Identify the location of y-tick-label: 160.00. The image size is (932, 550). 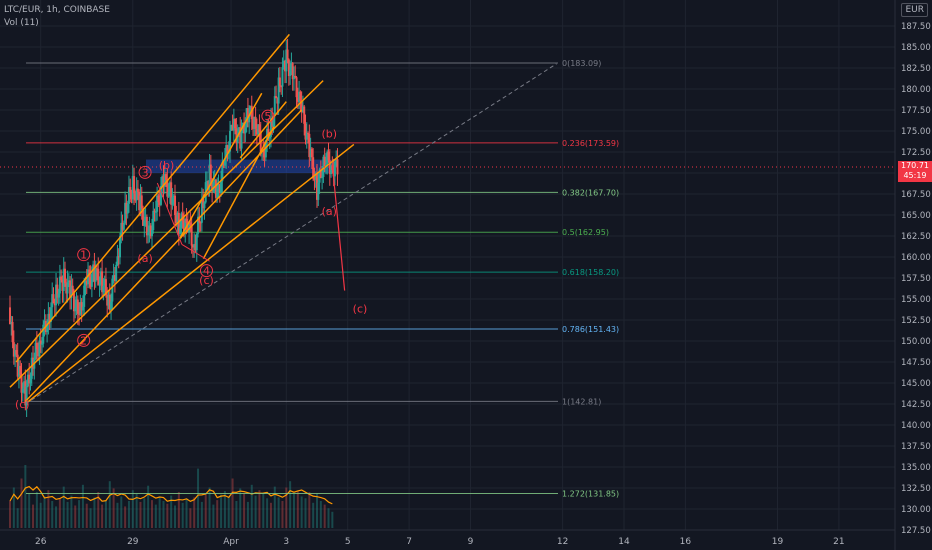
(916, 258).